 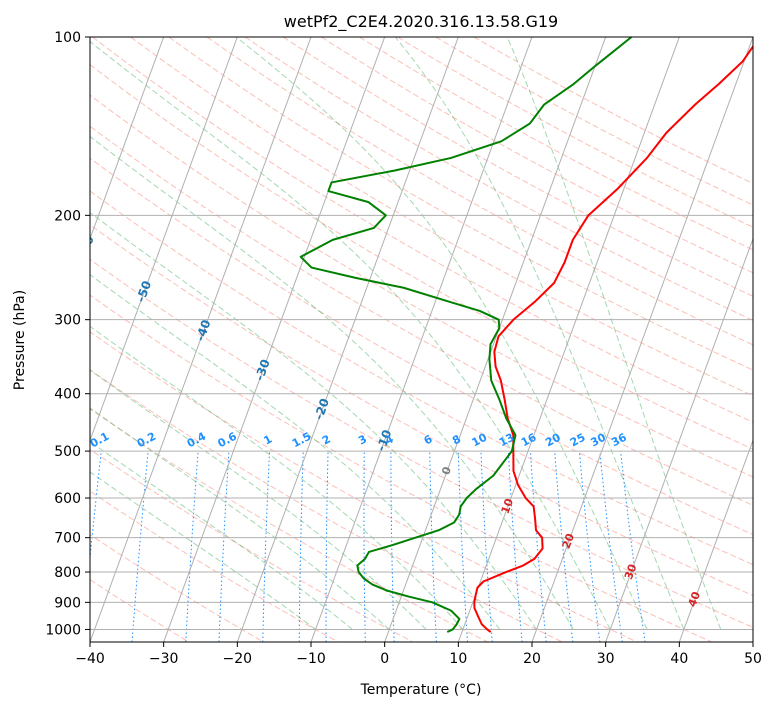 What do you see at coordinates (428, 439) in the screenshot?
I see `mixing-ratio-label: 6` at bounding box center [428, 439].